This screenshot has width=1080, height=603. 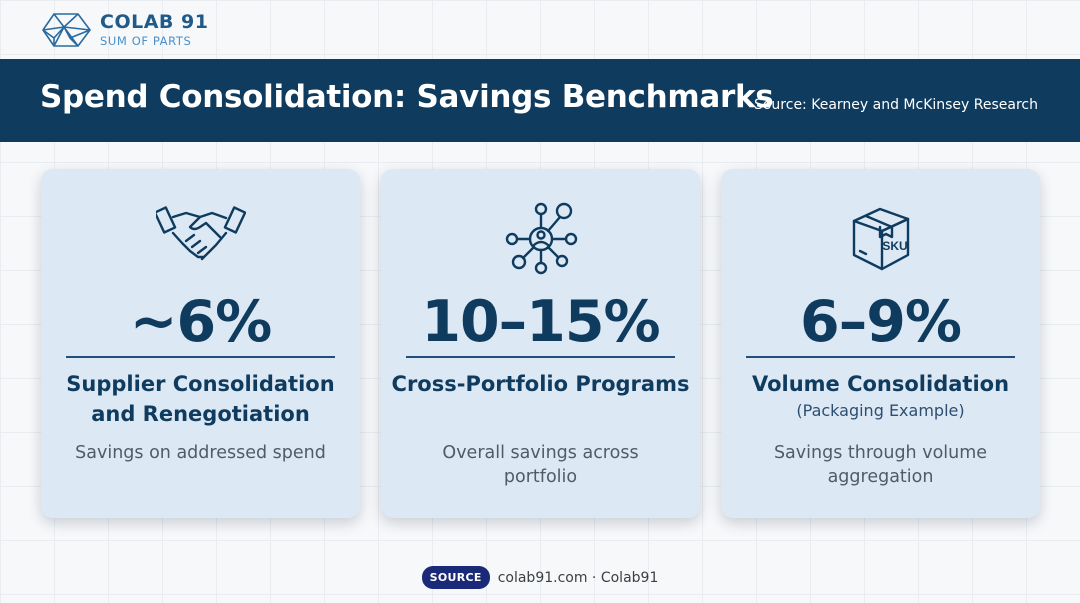 I want to click on brand-logo: COLAB 91 SUM OF PARTS, so click(x=124, y=30).